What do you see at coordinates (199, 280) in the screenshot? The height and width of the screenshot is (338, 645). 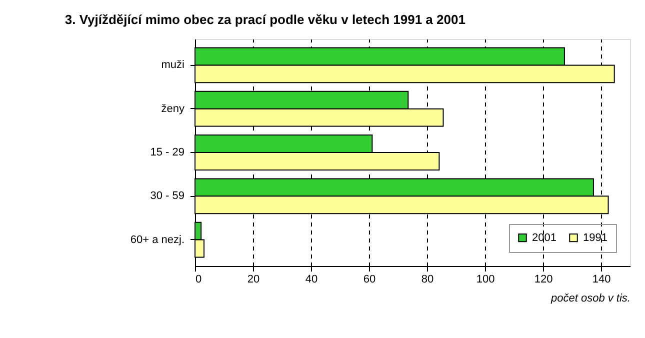 I see `x-tick-label: 0` at bounding box center [199, 280].